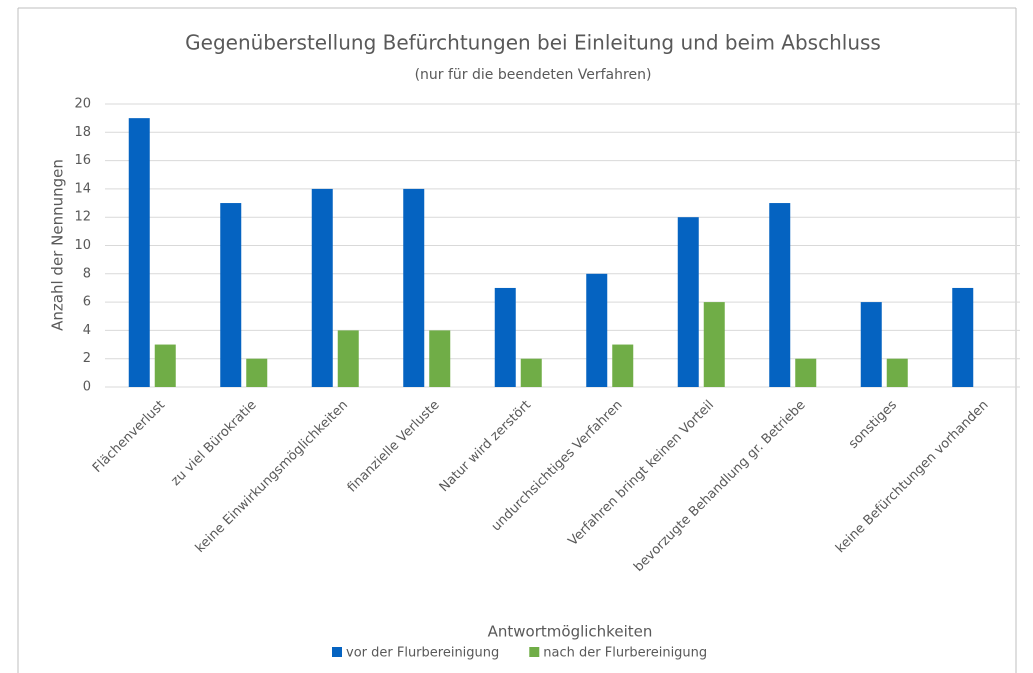  What do you see at coordinates (82, 104) in the screenshot?
I see `y-tick-label: 20` at bounding box center [82, 104].